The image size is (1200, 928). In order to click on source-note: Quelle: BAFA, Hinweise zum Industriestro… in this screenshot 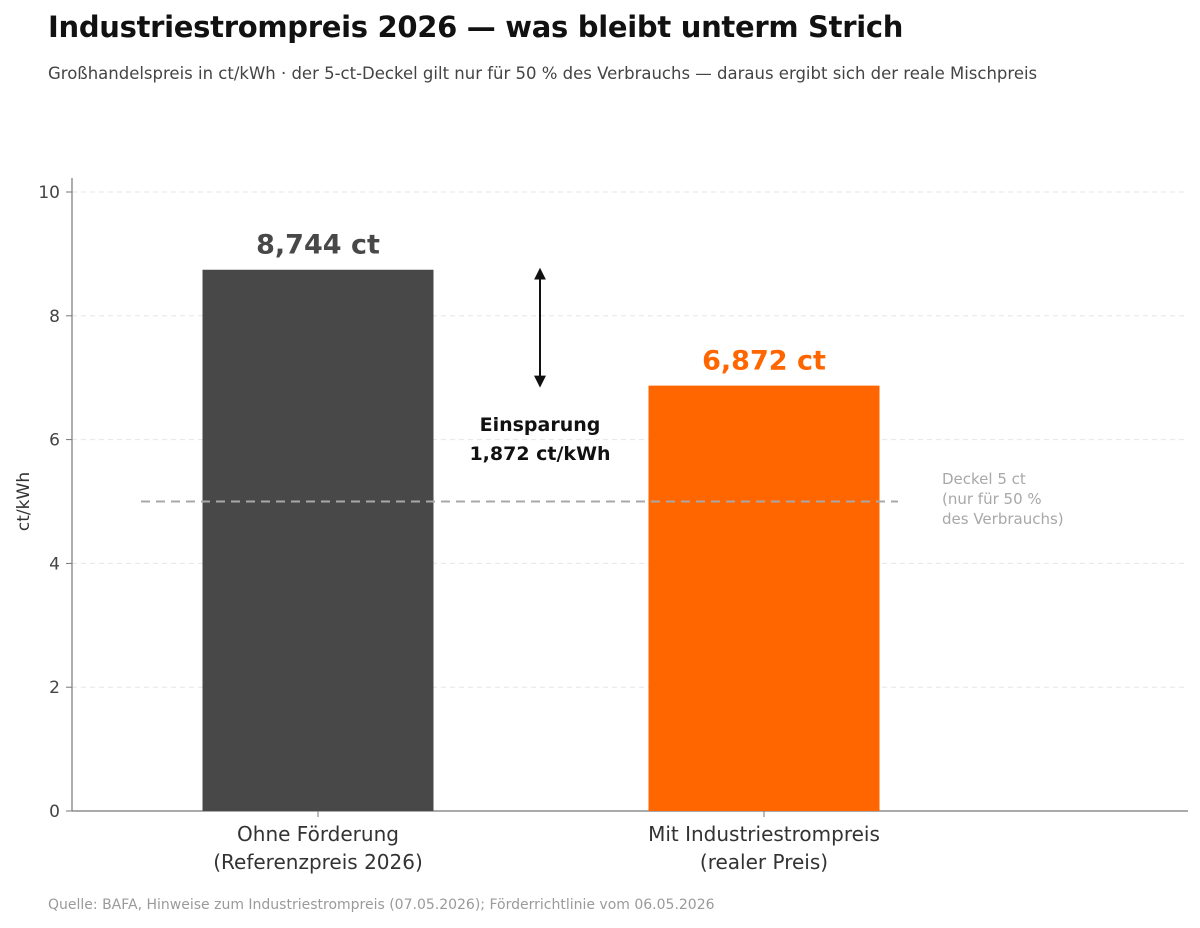, I will do `click(381, 905)`.